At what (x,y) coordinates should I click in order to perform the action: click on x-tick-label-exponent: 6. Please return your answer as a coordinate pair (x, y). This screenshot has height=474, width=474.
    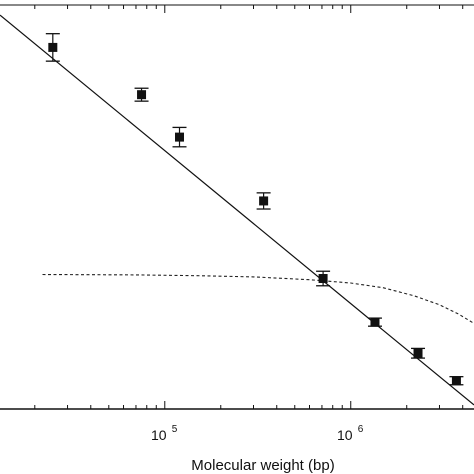
    Looking at the image, I should click on (361, 429).